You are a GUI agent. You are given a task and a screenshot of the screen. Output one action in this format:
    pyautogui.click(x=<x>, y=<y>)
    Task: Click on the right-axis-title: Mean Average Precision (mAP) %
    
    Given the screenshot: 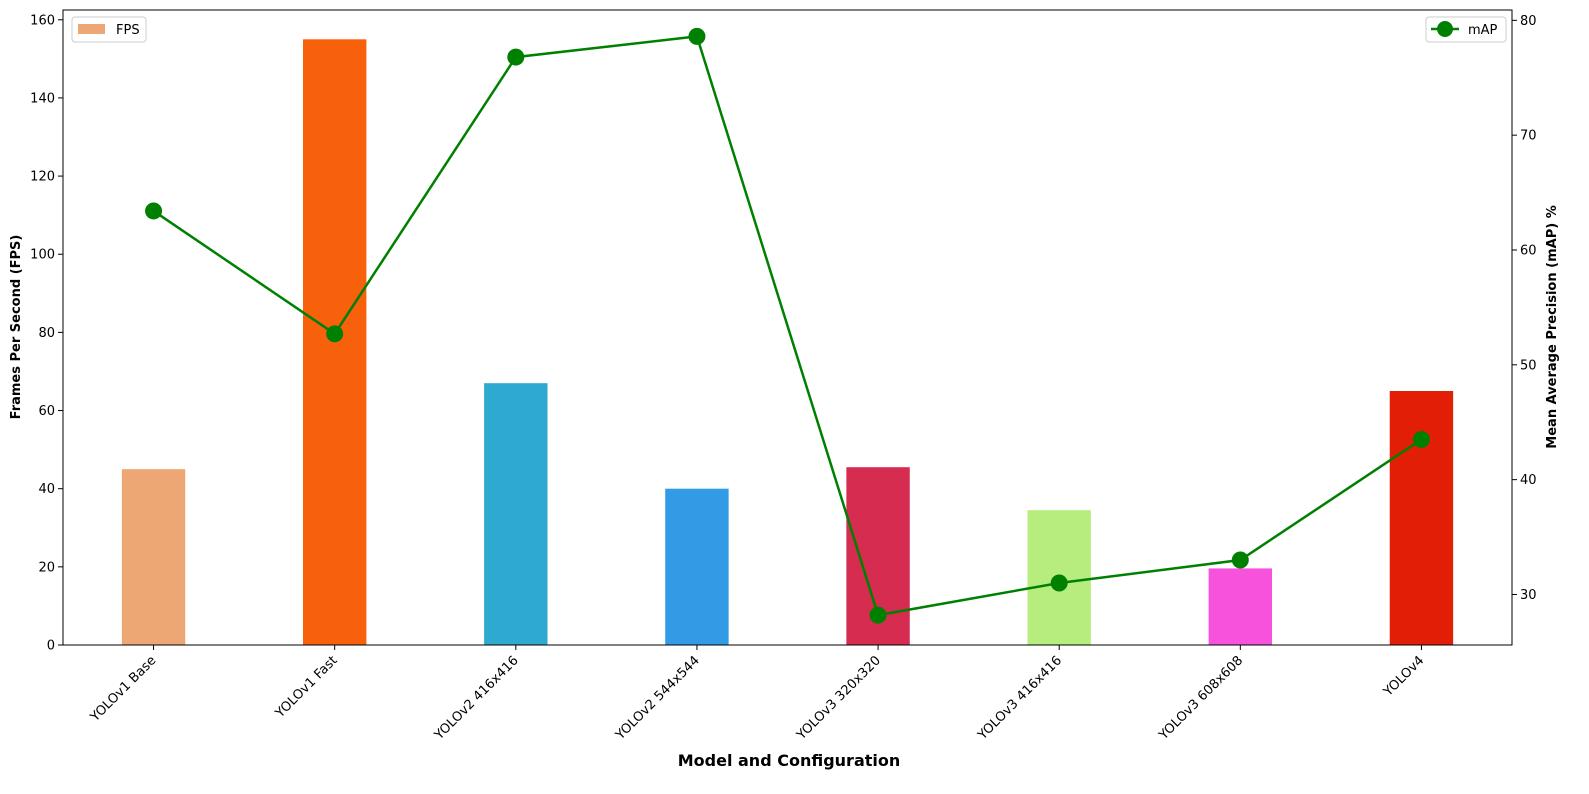 What is the action you would take?
    pyautogui.click(x=1552, y=326)
    